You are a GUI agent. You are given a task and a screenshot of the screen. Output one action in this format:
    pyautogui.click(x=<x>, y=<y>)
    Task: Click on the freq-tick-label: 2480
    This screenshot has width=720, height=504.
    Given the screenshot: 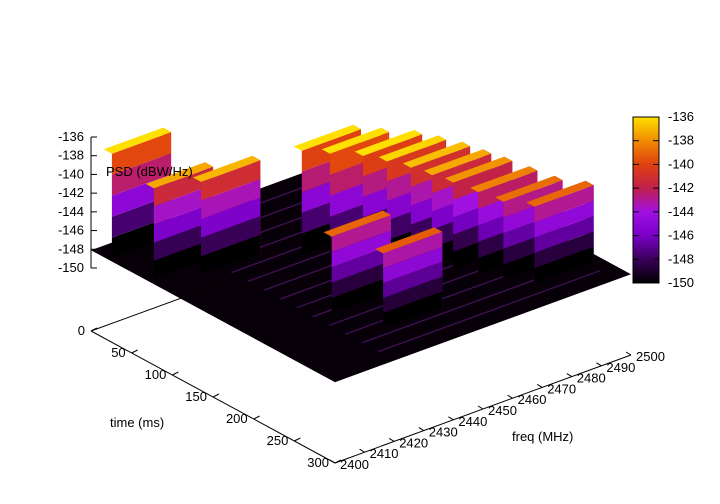 What is the action you would take?
    pyautogui.click(x=591, y=378)
    